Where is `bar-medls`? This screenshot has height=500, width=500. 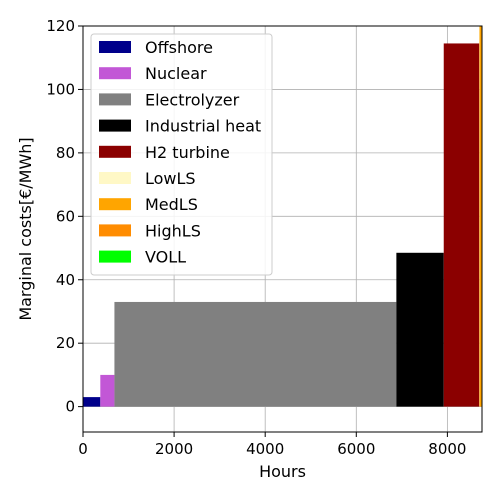
bar-medls is located at coordinates (480, 216).